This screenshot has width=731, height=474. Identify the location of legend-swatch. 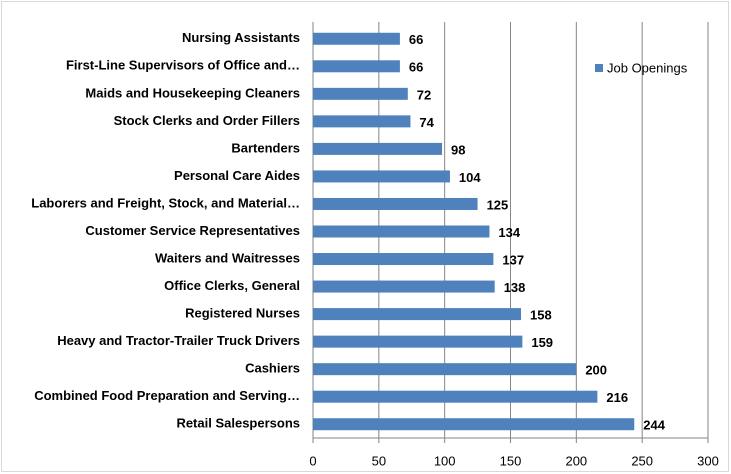
(599, 68).